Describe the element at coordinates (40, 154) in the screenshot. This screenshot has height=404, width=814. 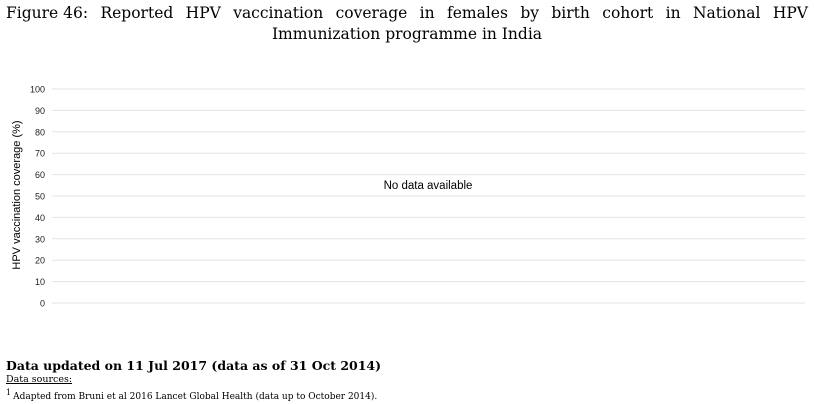
I see `y-tick-label: 70` at that location.